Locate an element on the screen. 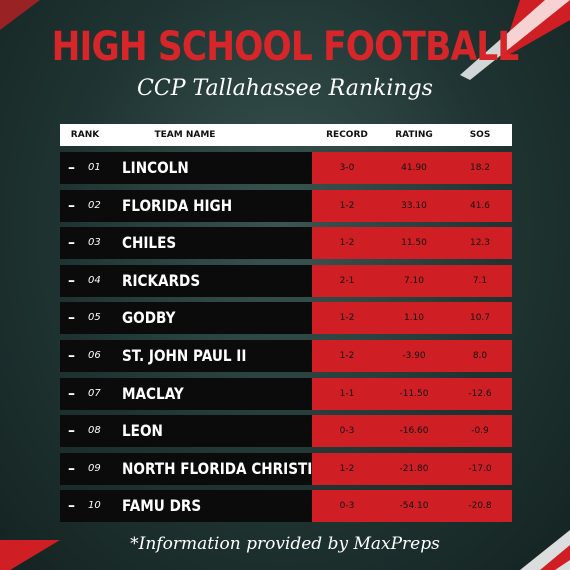  team-name: LINCOLN is located at coordinates (155, 167).